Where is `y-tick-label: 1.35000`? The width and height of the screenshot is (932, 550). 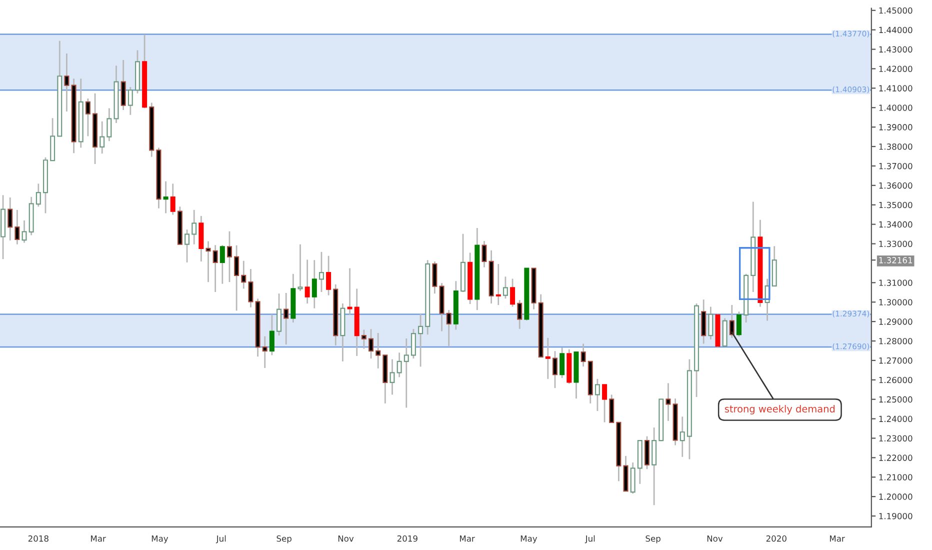 y-tick-label: 1.35000 is located at coordinates (895, 205).